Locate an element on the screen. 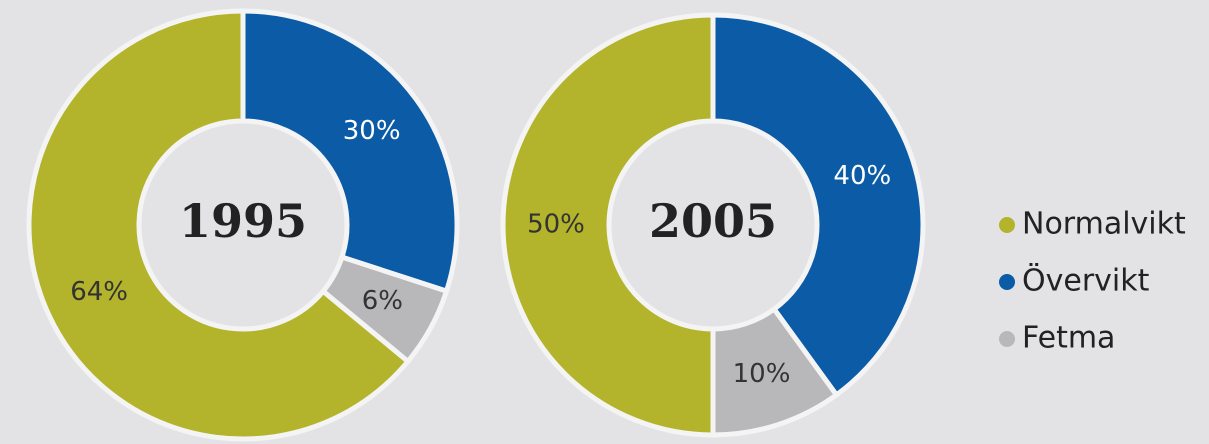 Image resolution: width=1209 pixels, height=444 pixels. value-label: 10% is located at coordinates (762, 374).